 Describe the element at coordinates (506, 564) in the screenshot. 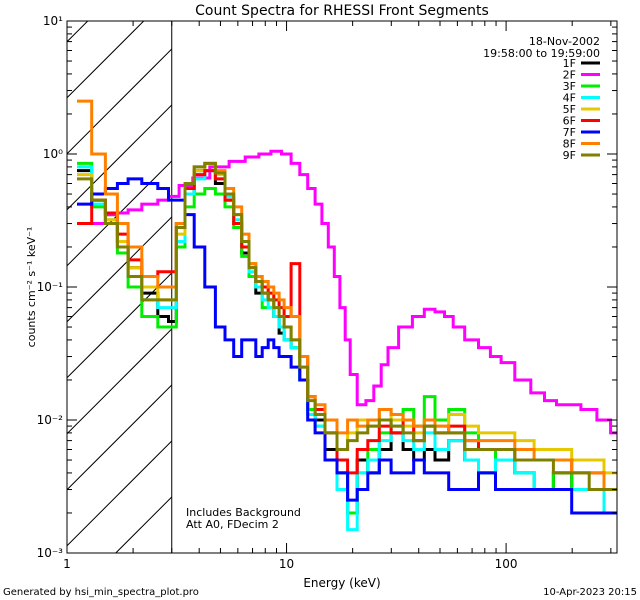

I see `x-tick-label: 100` at that location.